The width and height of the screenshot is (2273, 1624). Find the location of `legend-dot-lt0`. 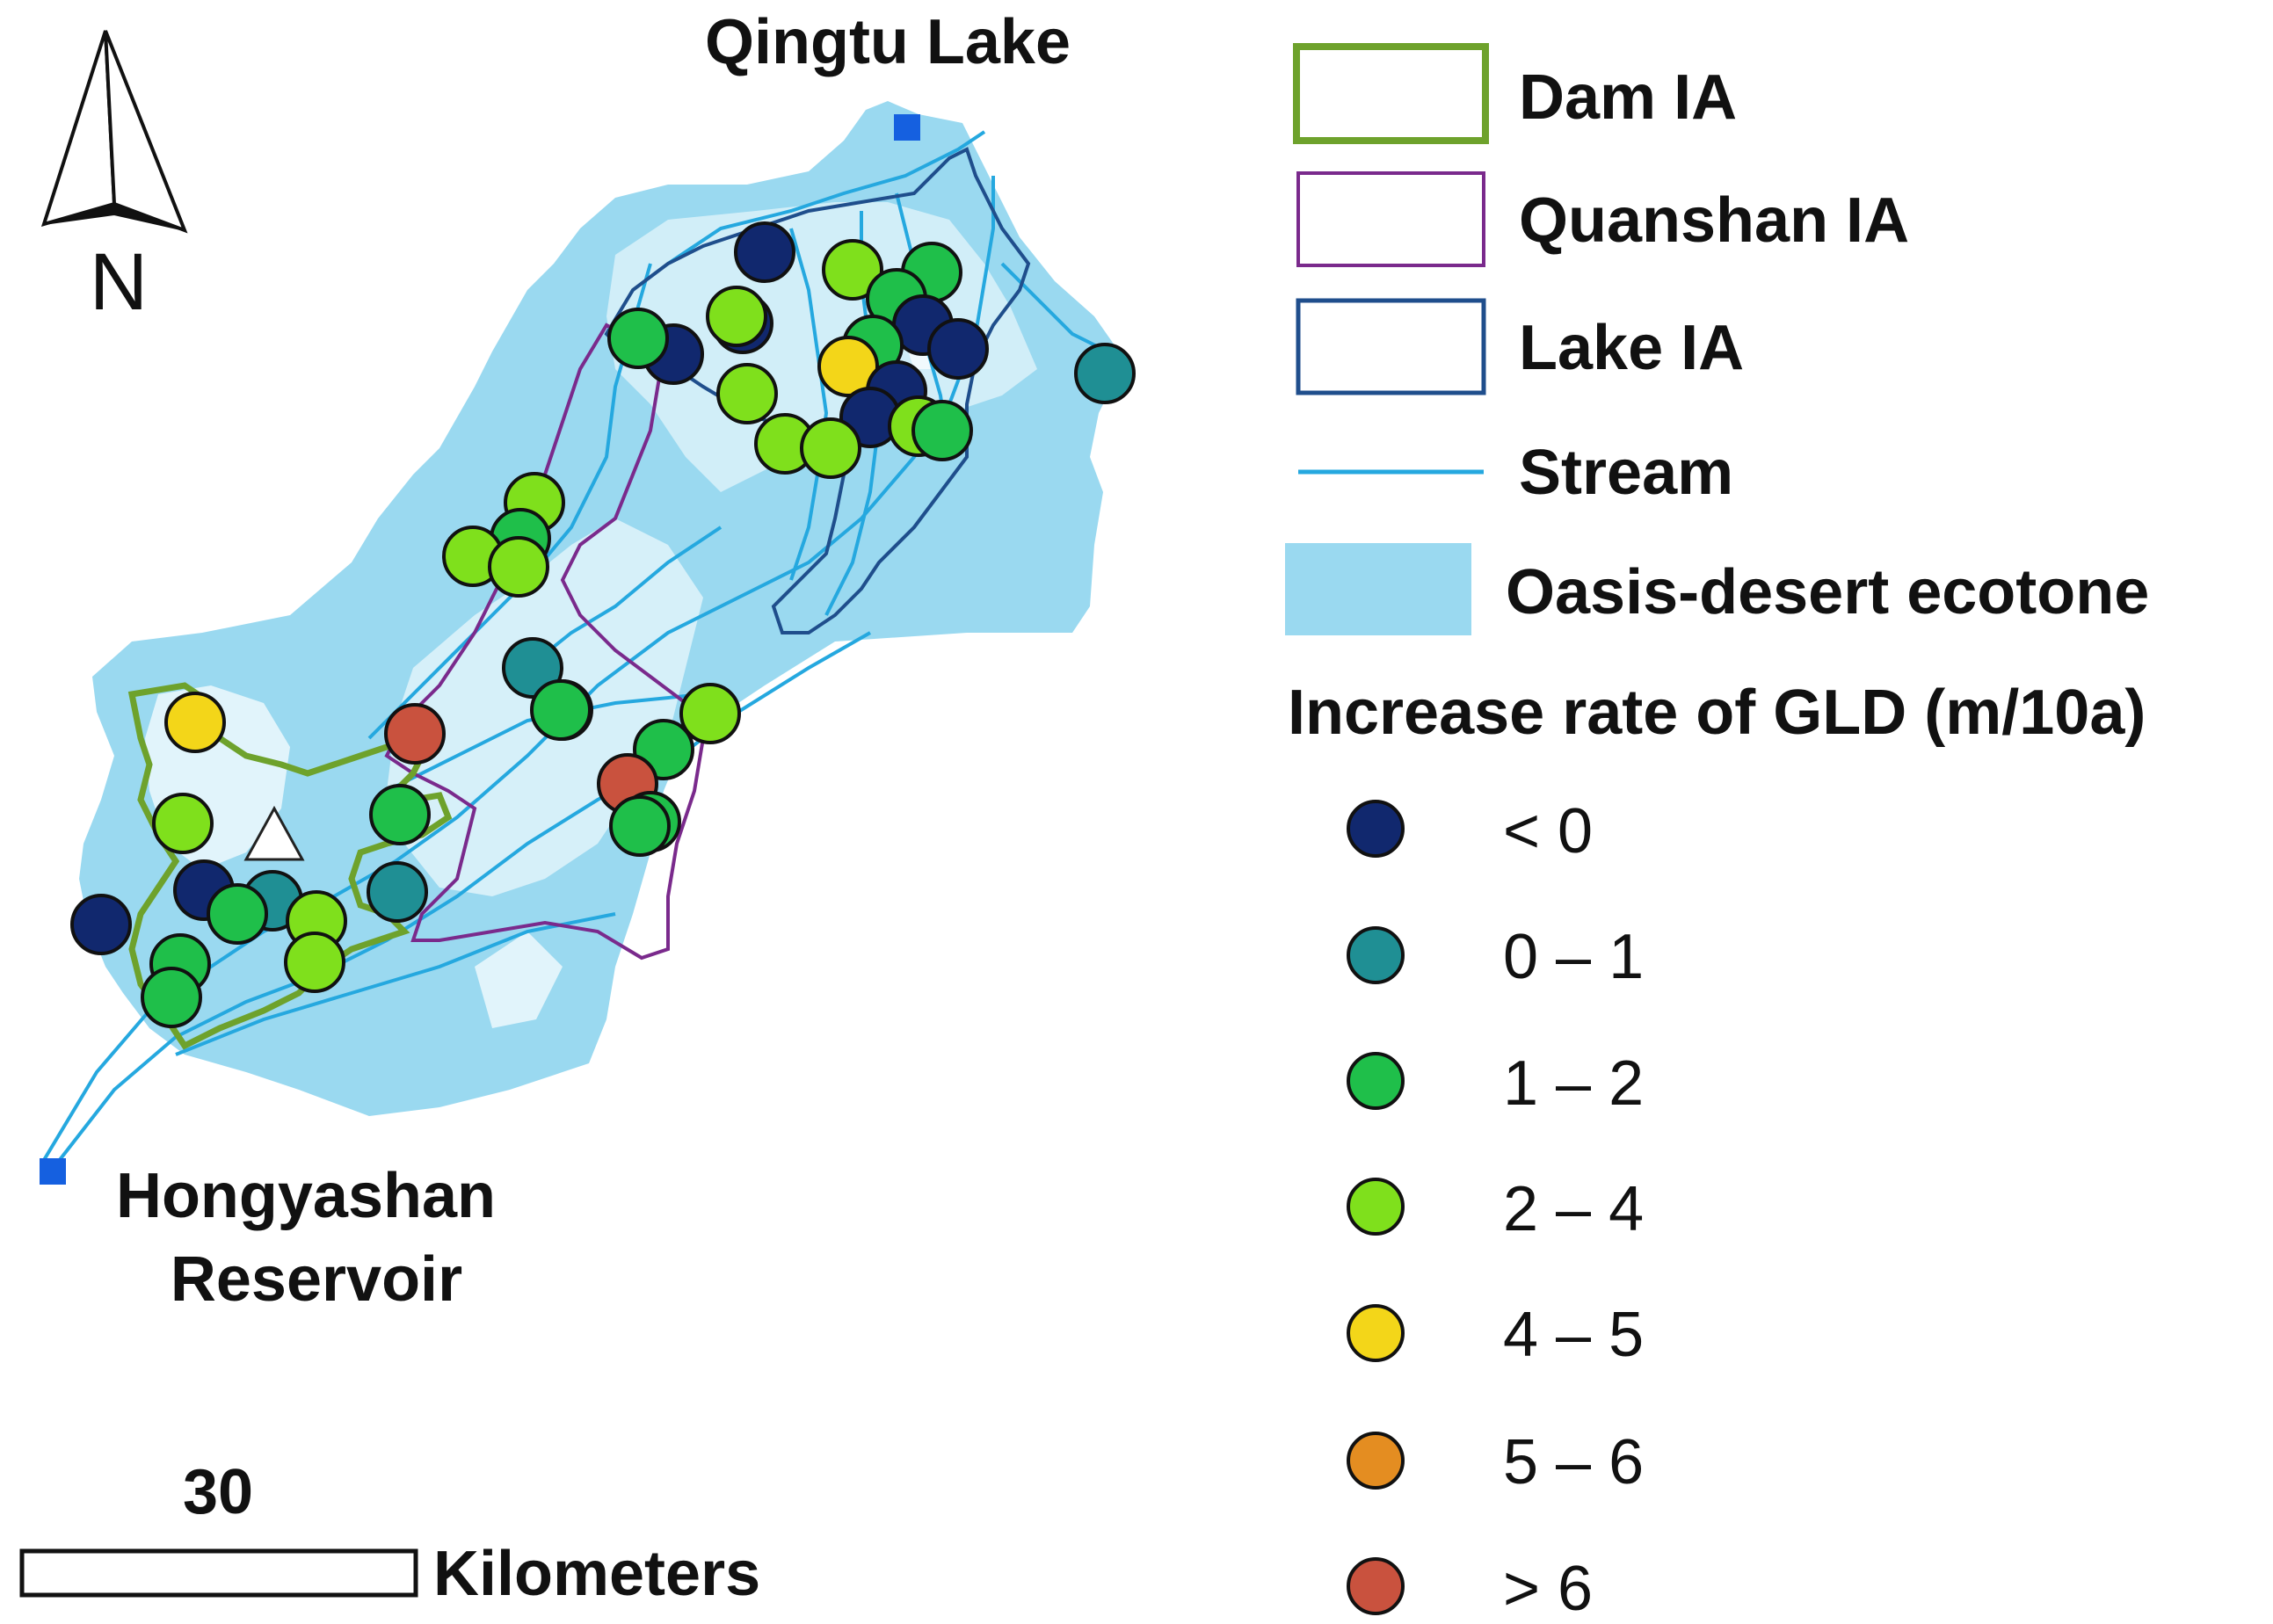

legend-dot-lt0 is located at coordinates (1376, 829).